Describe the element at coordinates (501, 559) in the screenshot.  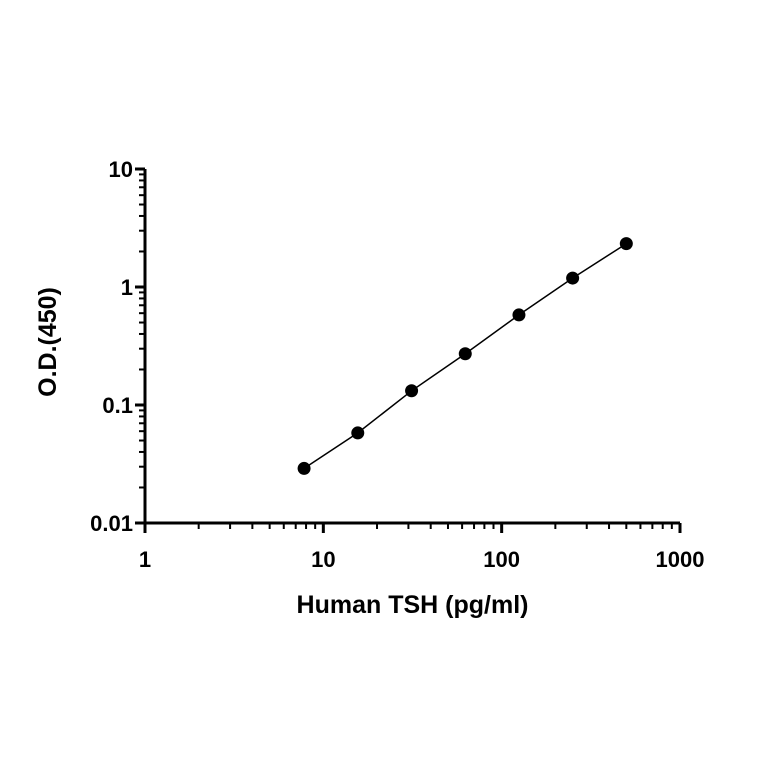
I see `x-tick-label: 100` at that location.